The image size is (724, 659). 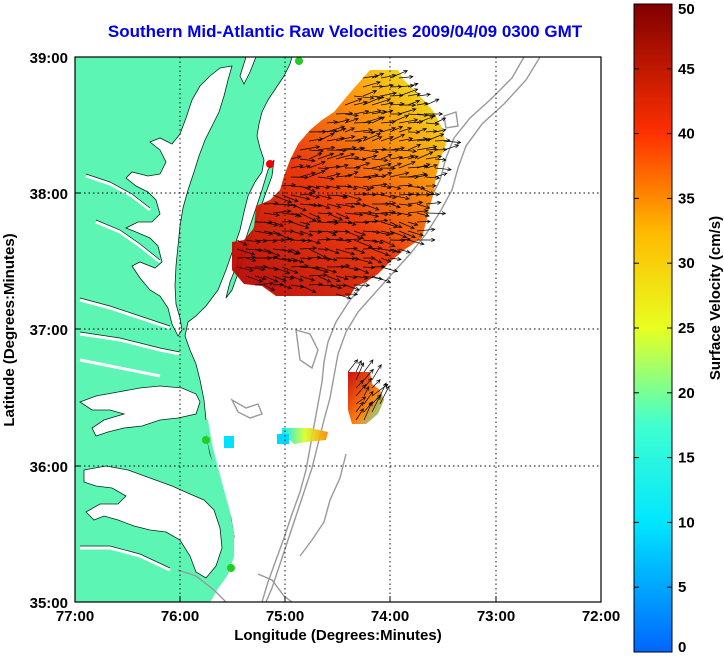 I want to click on x-tick-label: 77:00, so click(x=75, y=616).